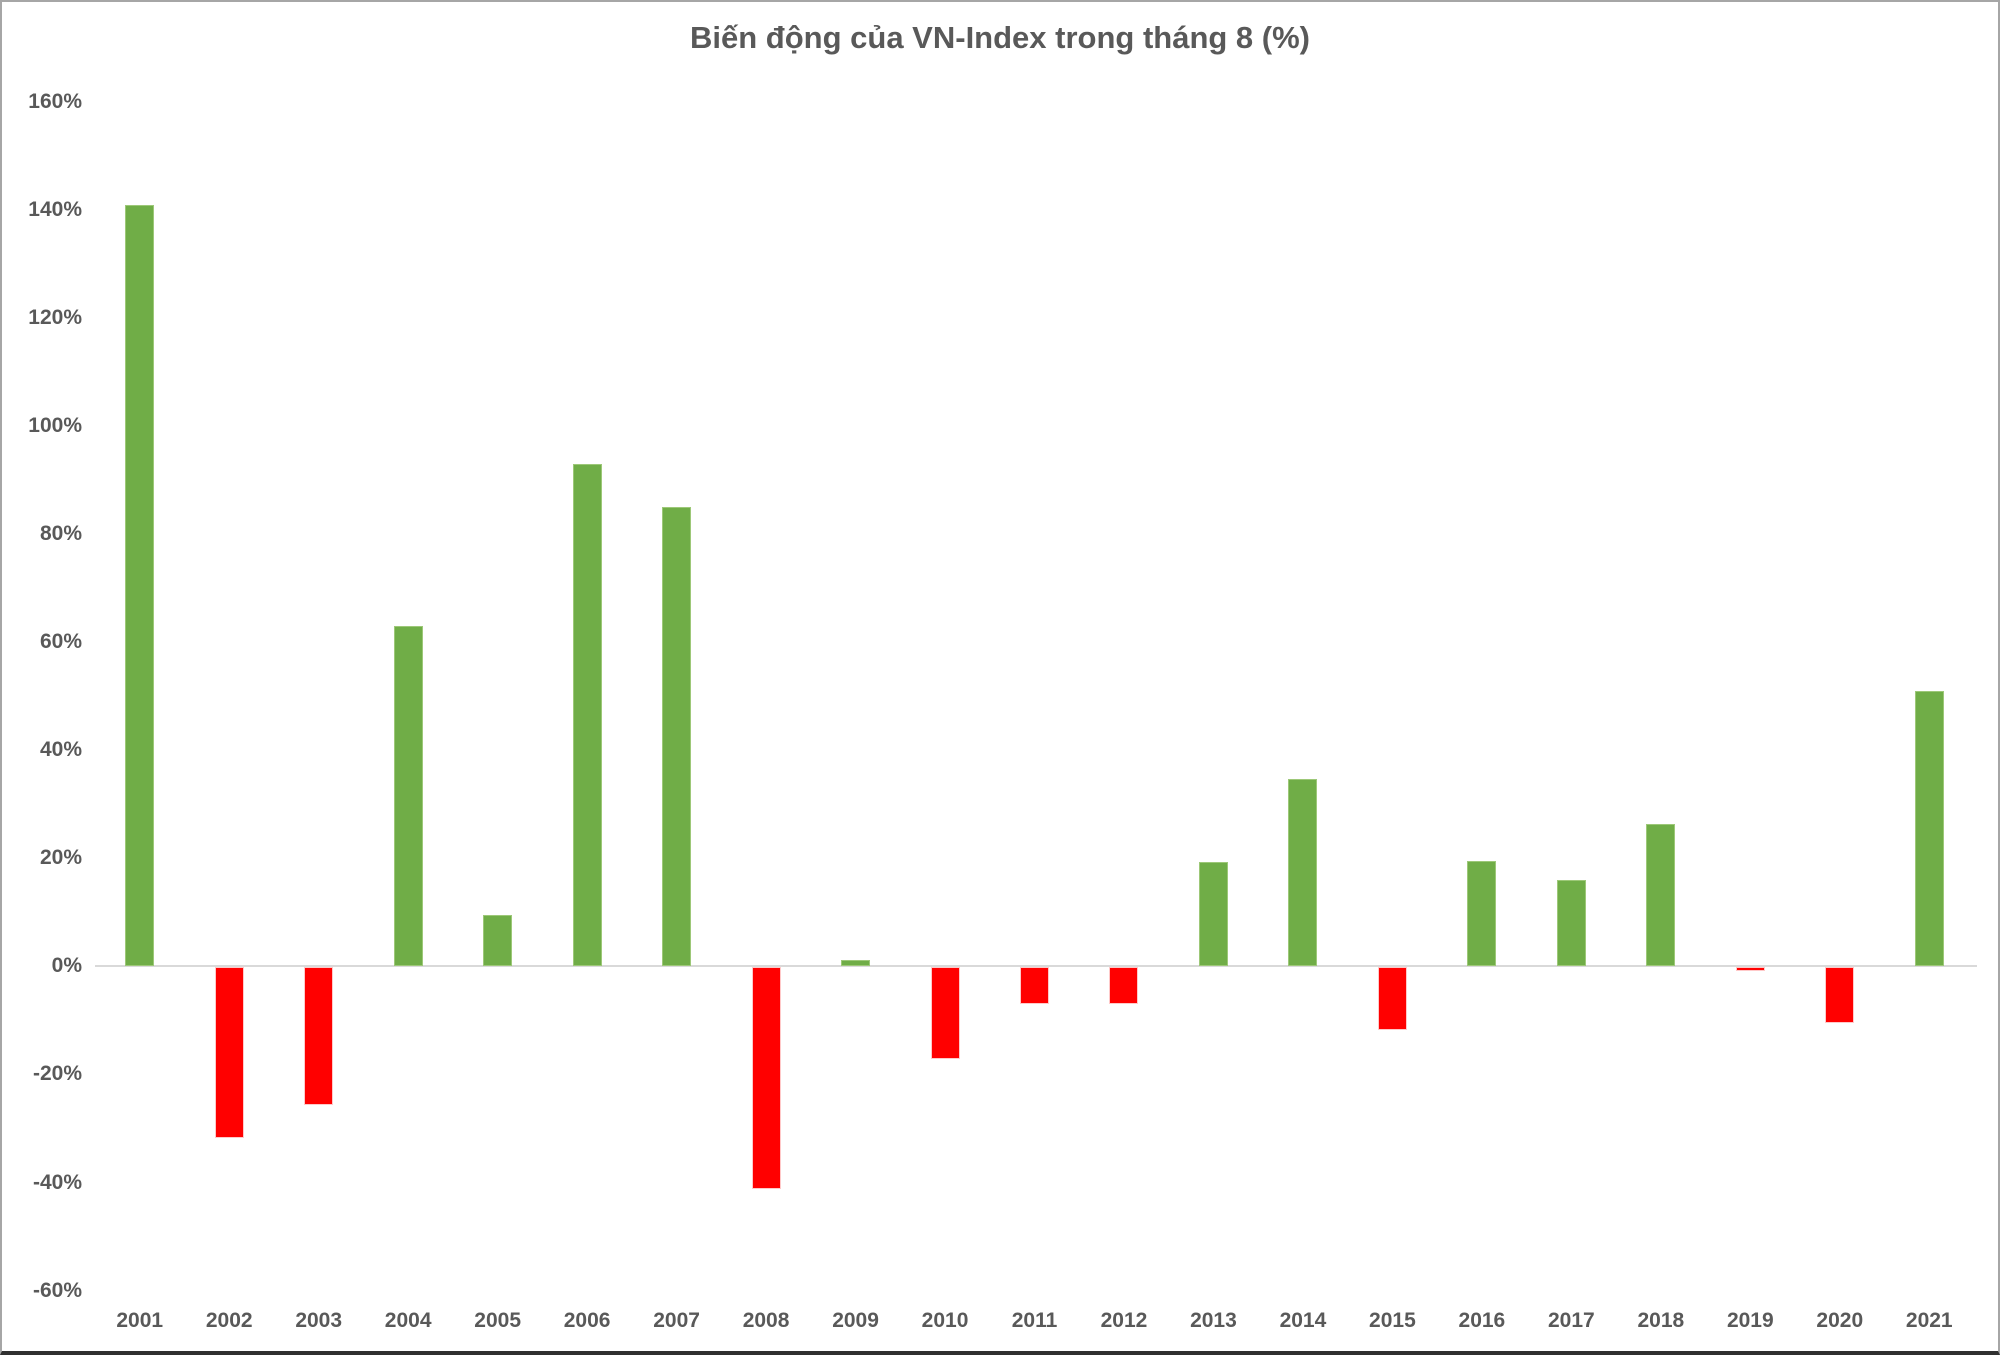  What do you see at coordinates (1750, 969) in the screenshot?
I see `bar-2019` at bounding box center [1750, 969].